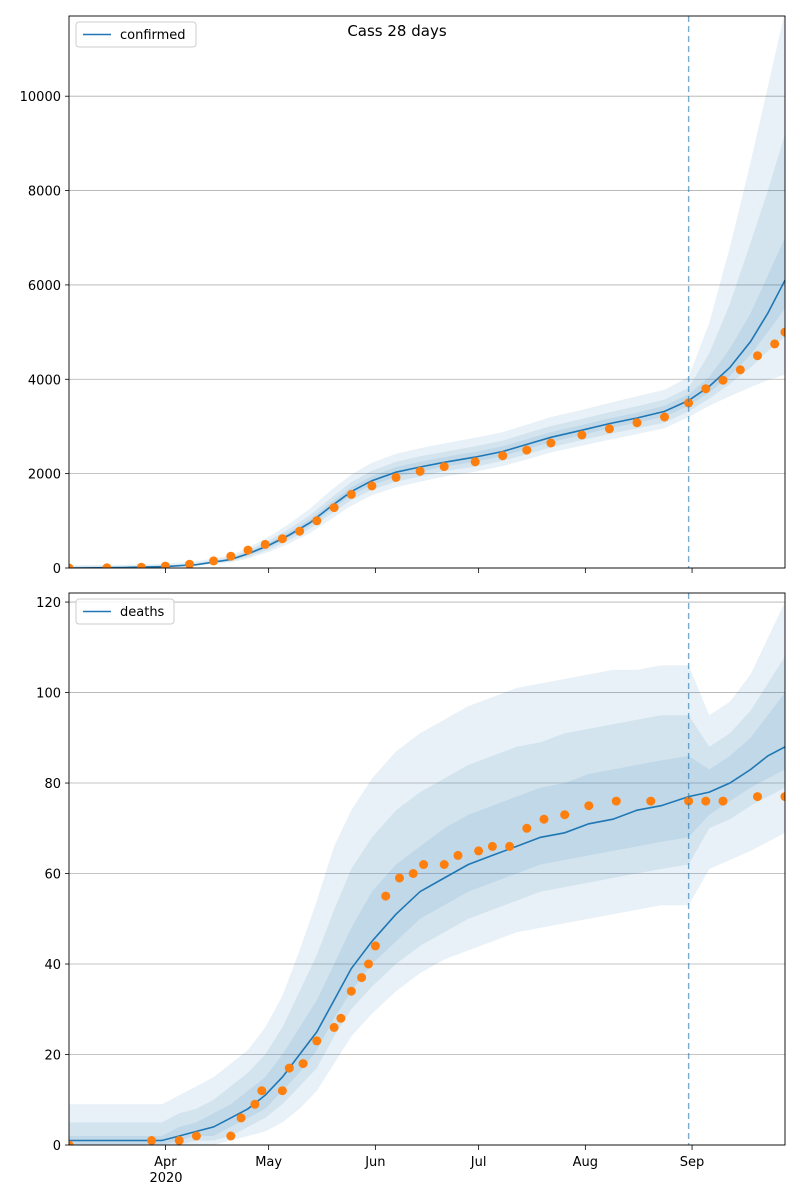  What do you see at coordinates (153, 35) in the screenshot?
I see `legend-label: confirmed` at bounding box center [153, 35].